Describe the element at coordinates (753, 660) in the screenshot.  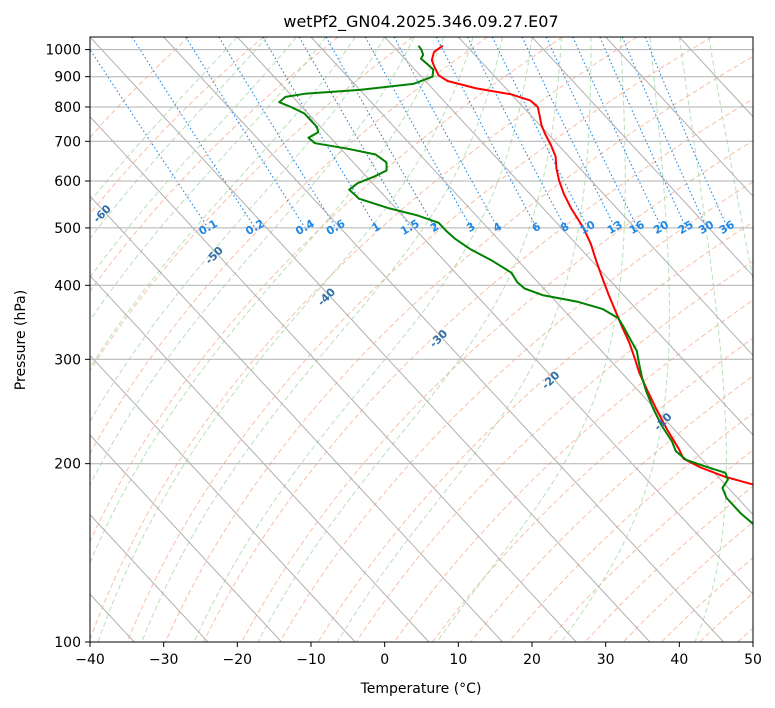
I see `x-tick-label: 50` at that location.